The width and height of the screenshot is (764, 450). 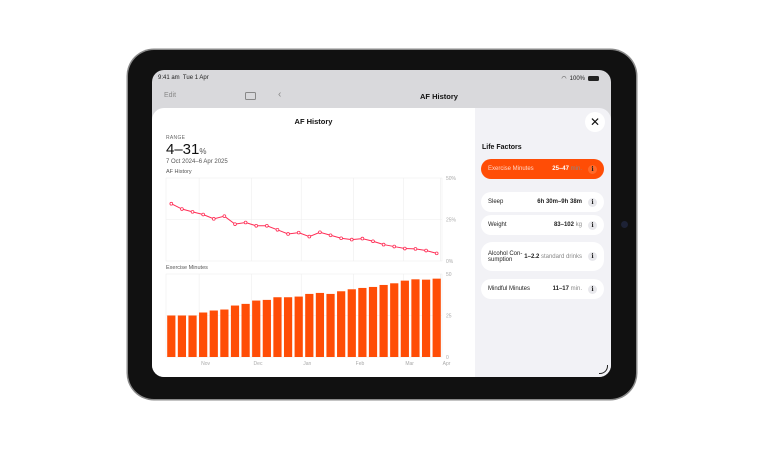 What do you see at coordinates (560, 169) in the screenshot?
I see `value: 25–47` at bounding box center [560, 169].